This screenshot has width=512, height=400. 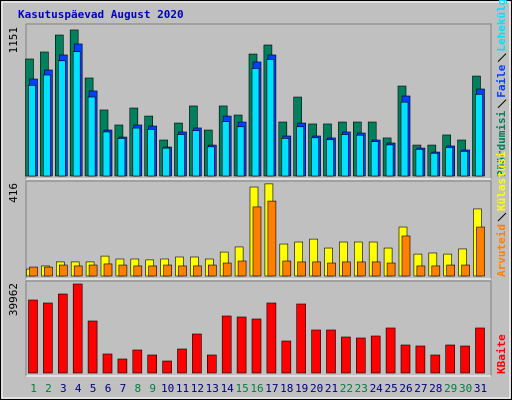 I want to click on legend-entry: Arvuteid, so click(x=501, y=250).